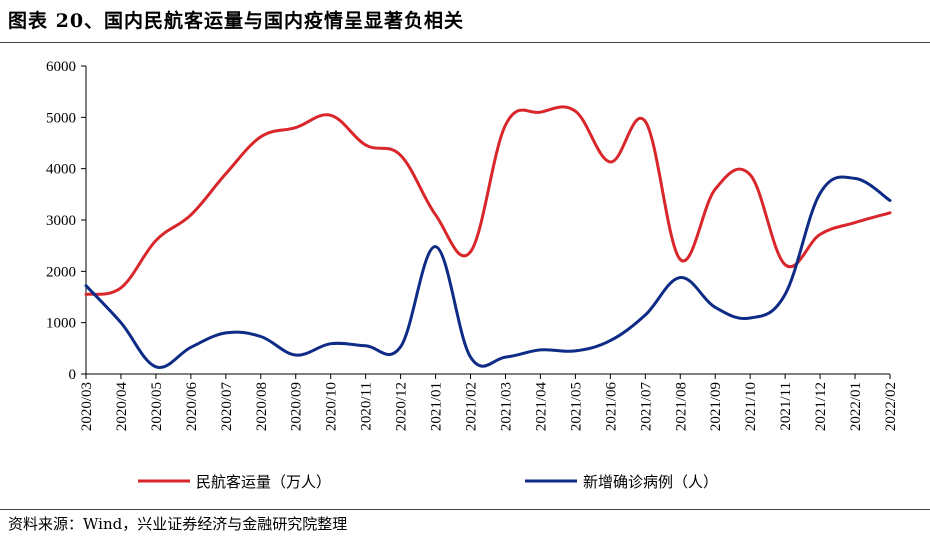  What do you see at coordinates (367, 406) in the screenshot?
I see `x-tick-label: 2020/11` at bounding box center [367, 406].